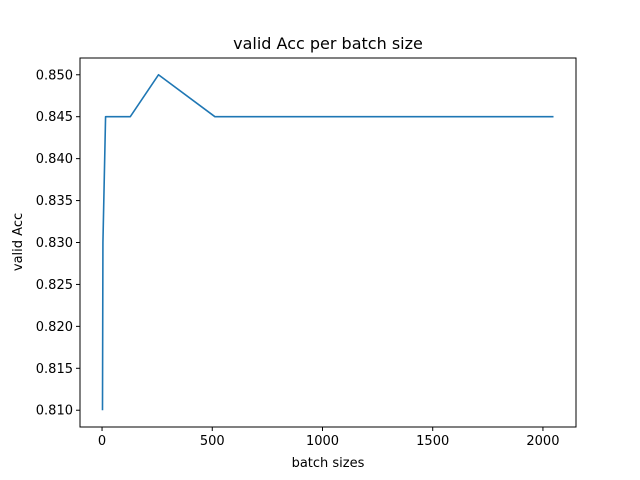 This screenshot has height=480, width=640. Describe the element at coordinates (102, 441) in the screenshot. I see `x-tick-label: 0` at that location.